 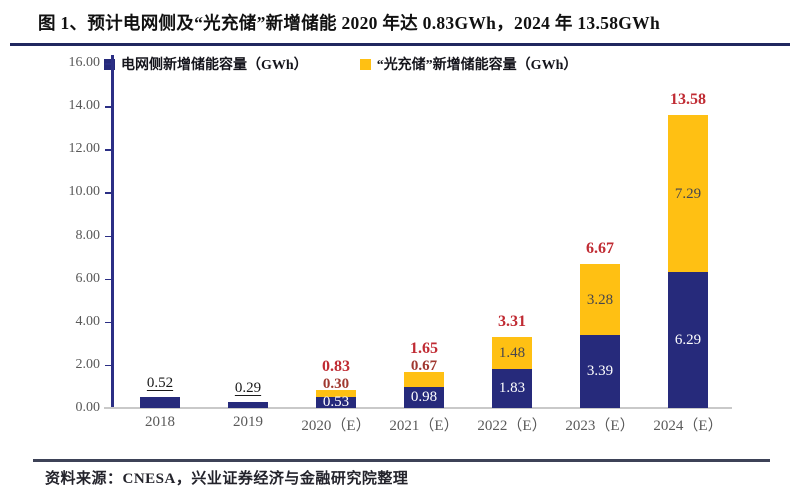 I want to click on total-label: 0.83, so click(x=336, y=367).